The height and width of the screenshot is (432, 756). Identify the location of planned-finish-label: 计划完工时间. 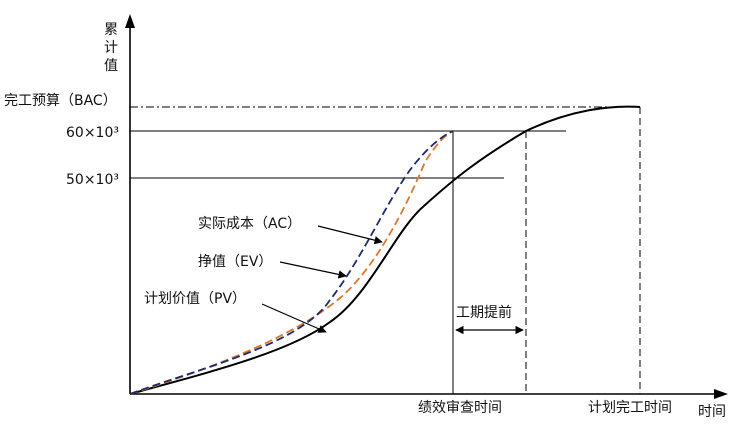
(630, 408).